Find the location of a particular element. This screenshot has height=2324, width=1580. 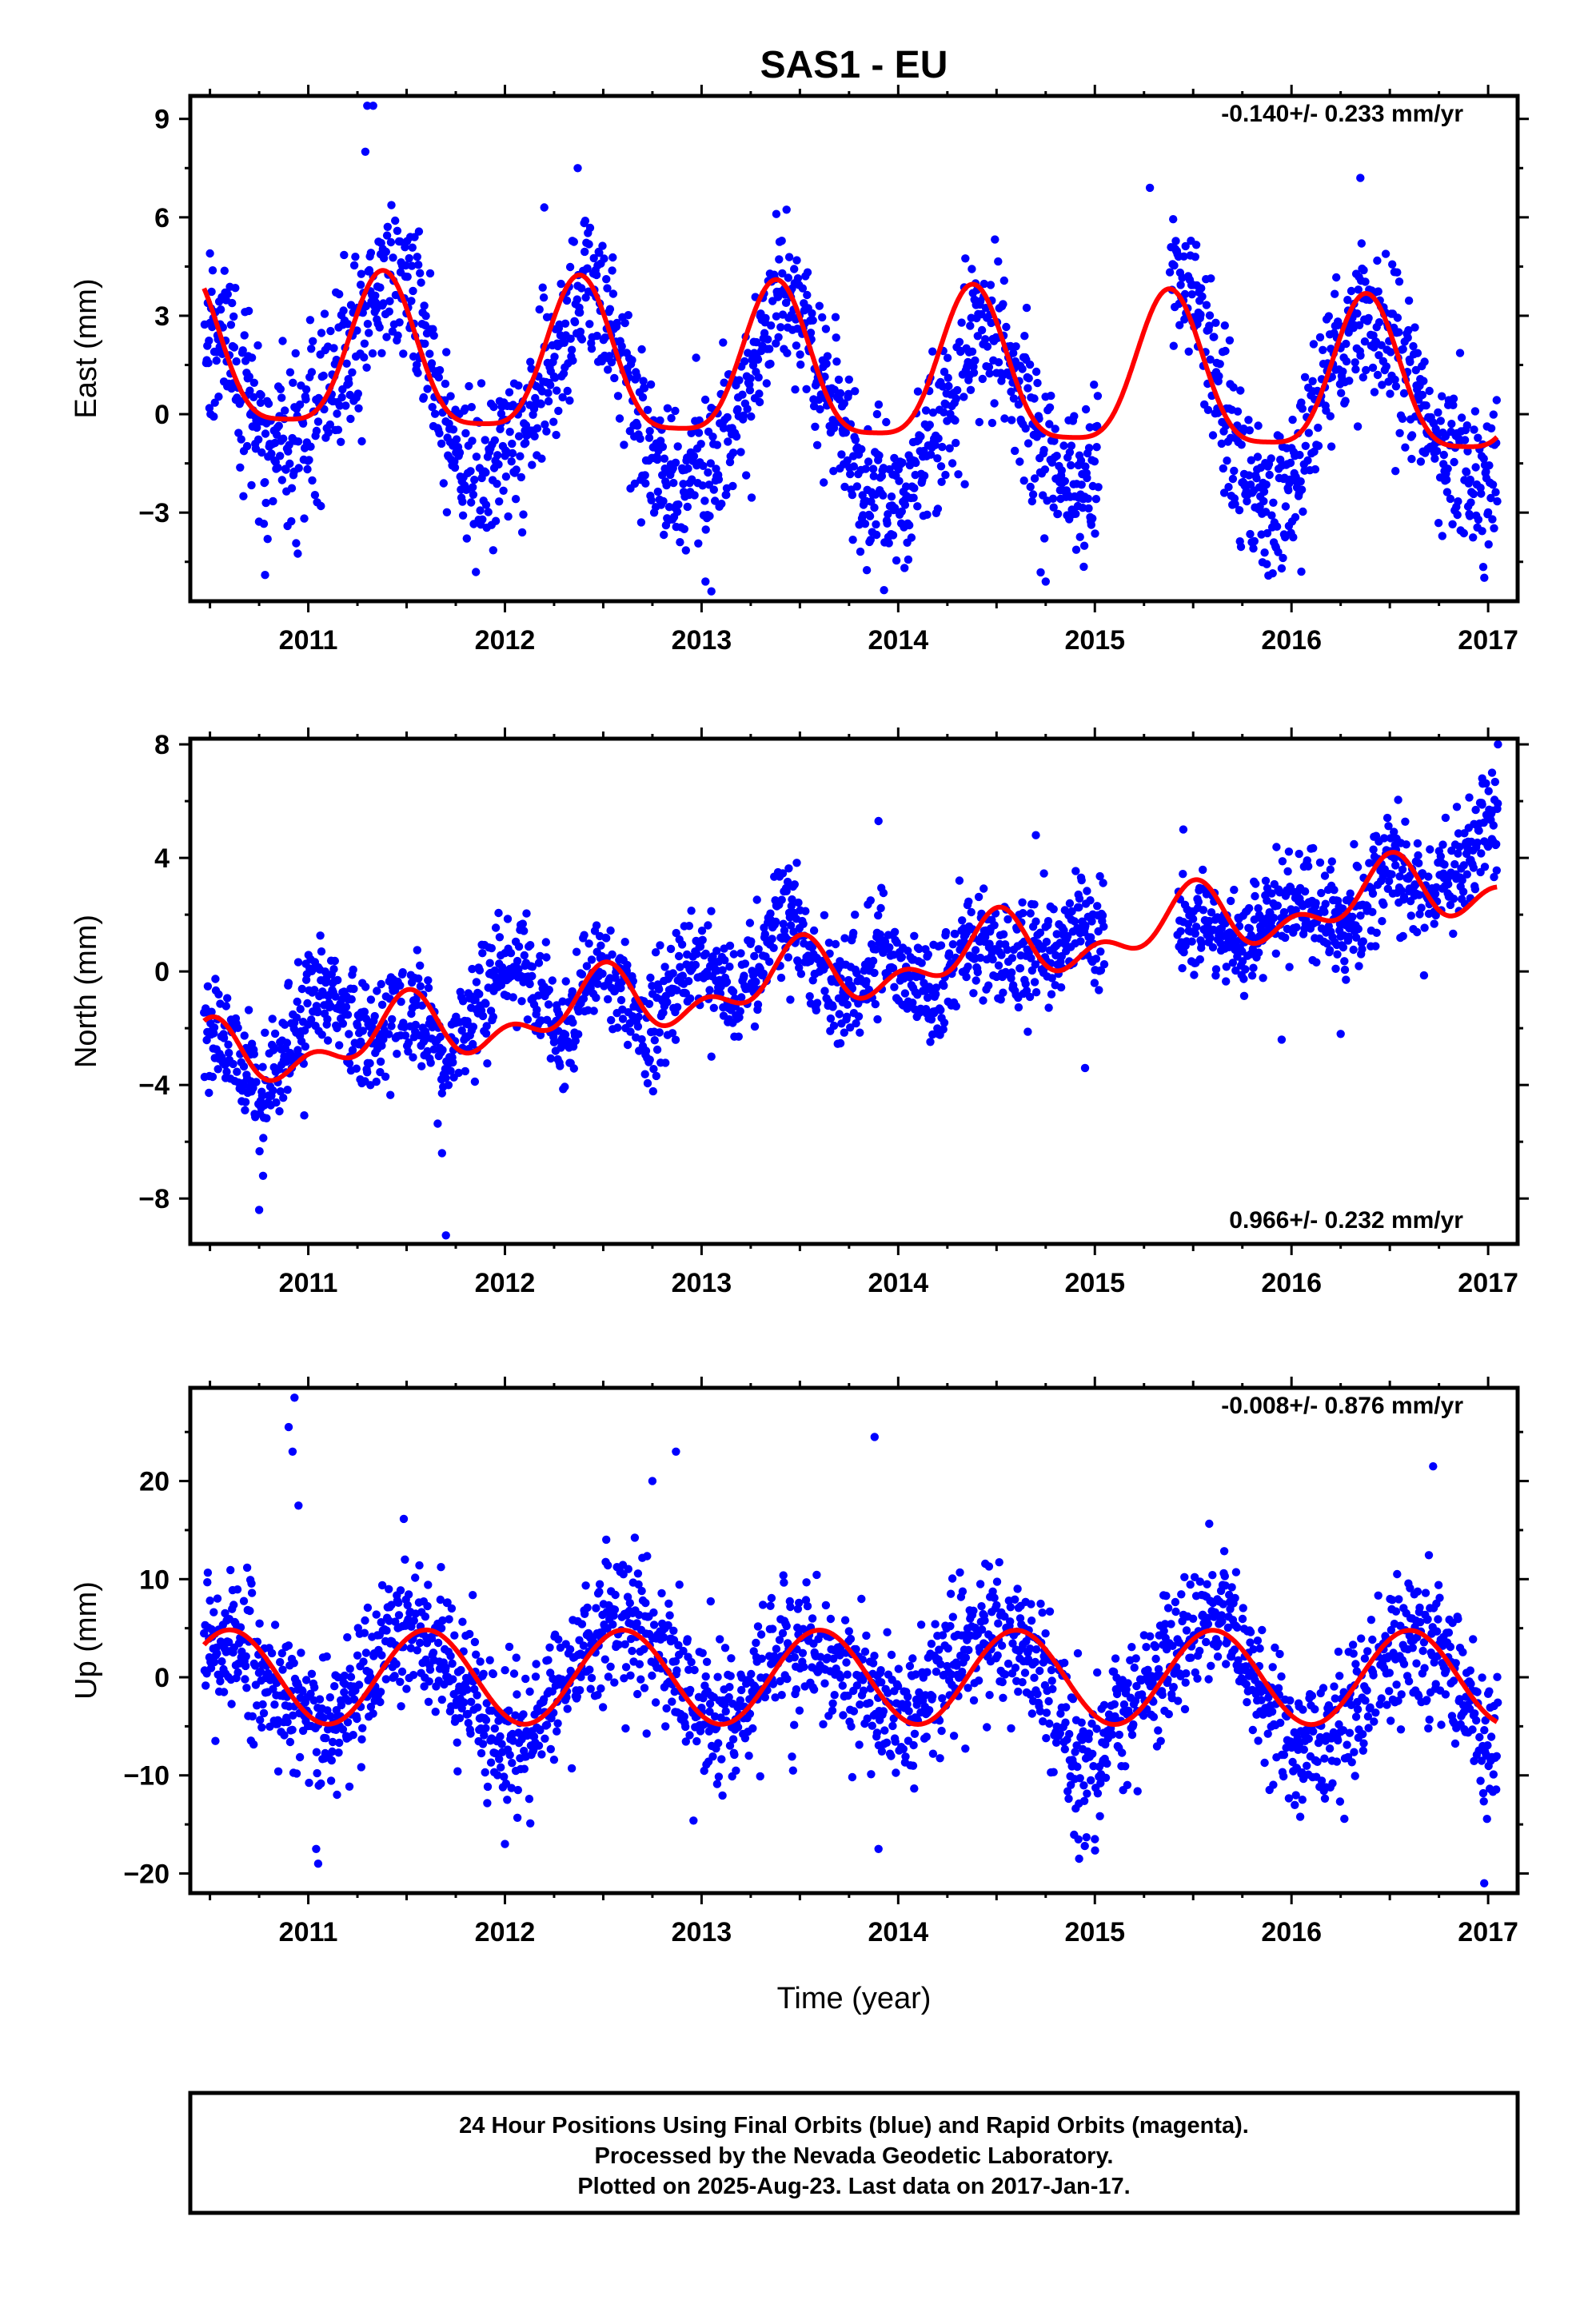

y-tick-label: 6 is located at coordinates (162, 218).